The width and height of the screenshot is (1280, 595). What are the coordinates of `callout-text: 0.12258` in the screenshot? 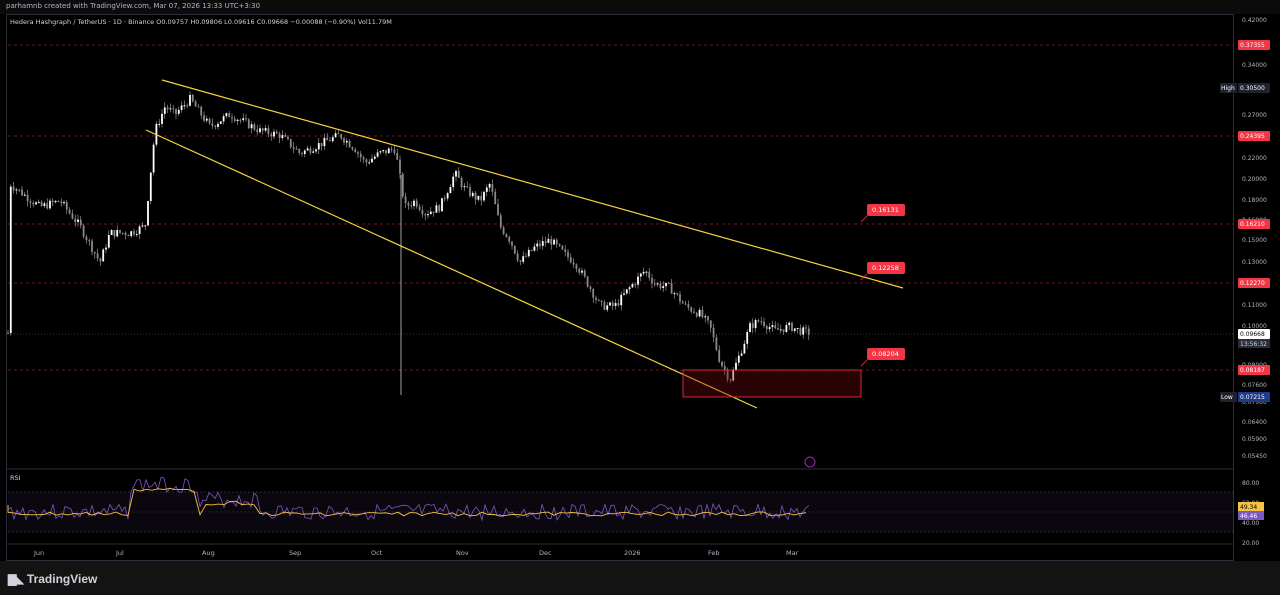 It's located at (885, 268).